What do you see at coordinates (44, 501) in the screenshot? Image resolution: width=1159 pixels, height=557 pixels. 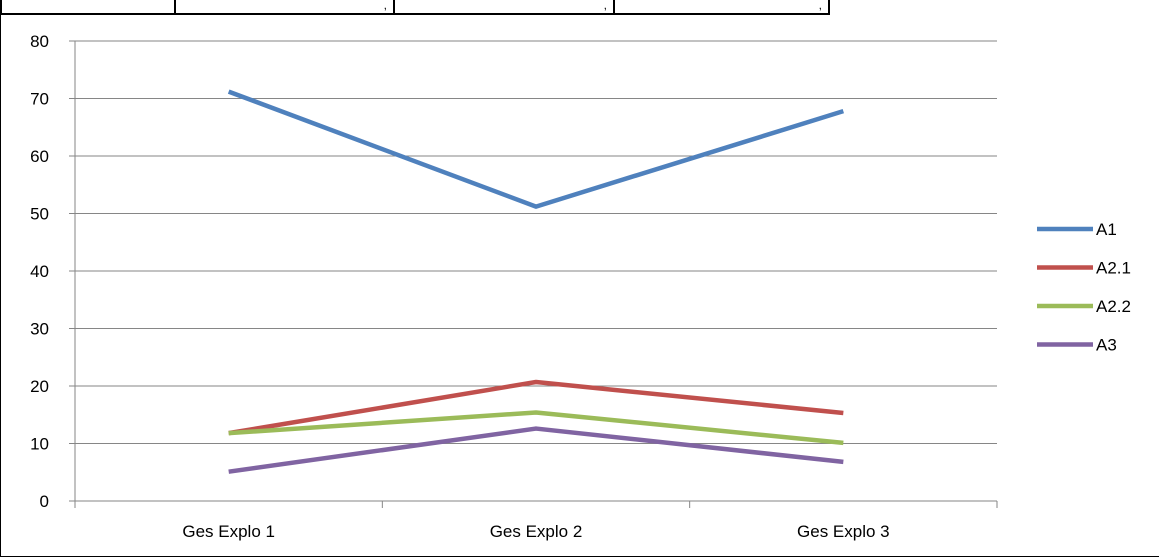 I see `y-tick-label: 0` at bounding box center [44, 501].